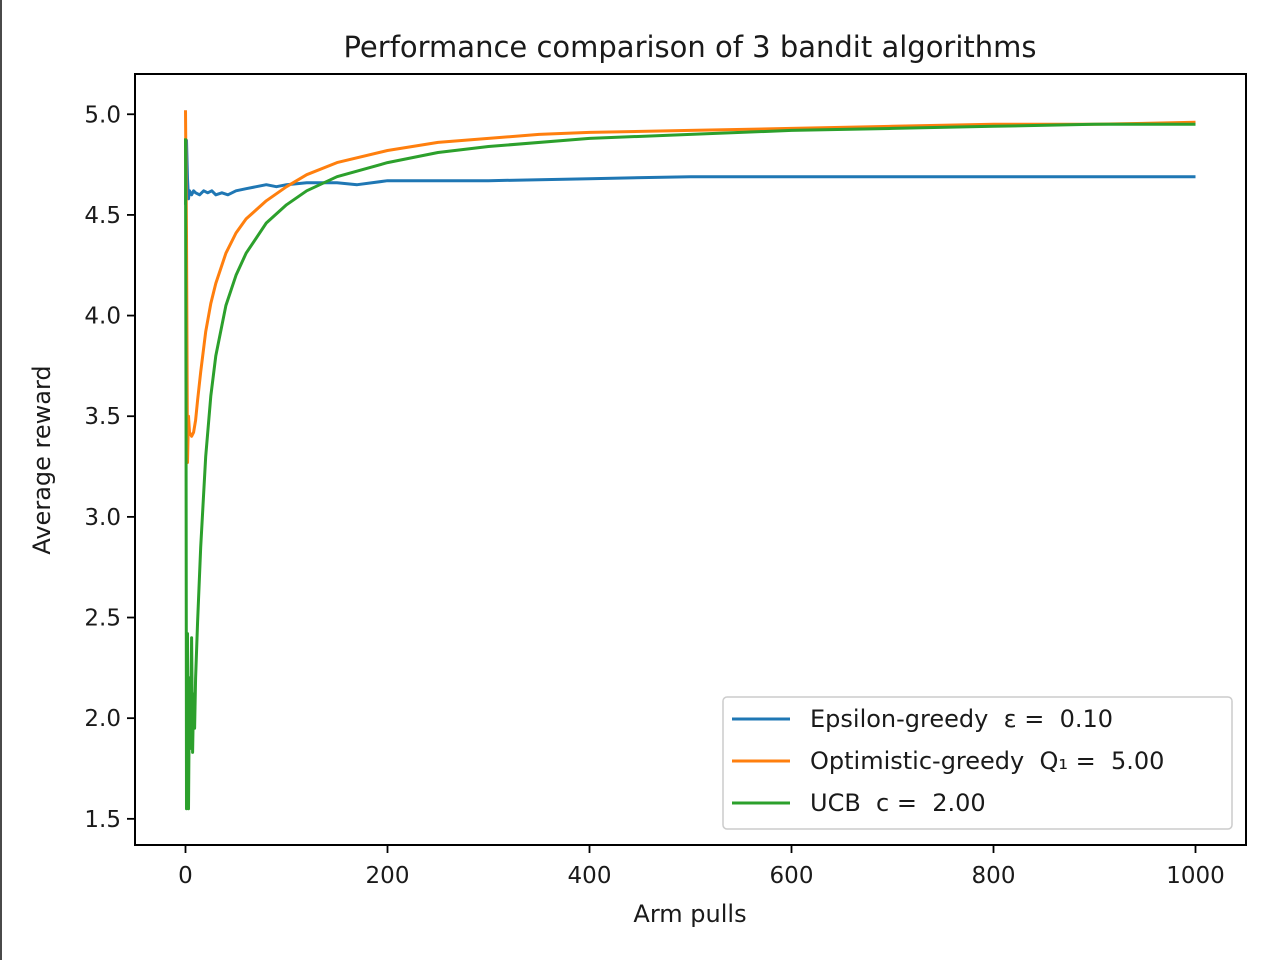 The image size is (1282, 960). Describe the element at coordinates (590, 876) in the screenshot. I see `x-tick-label: 400` at that location.